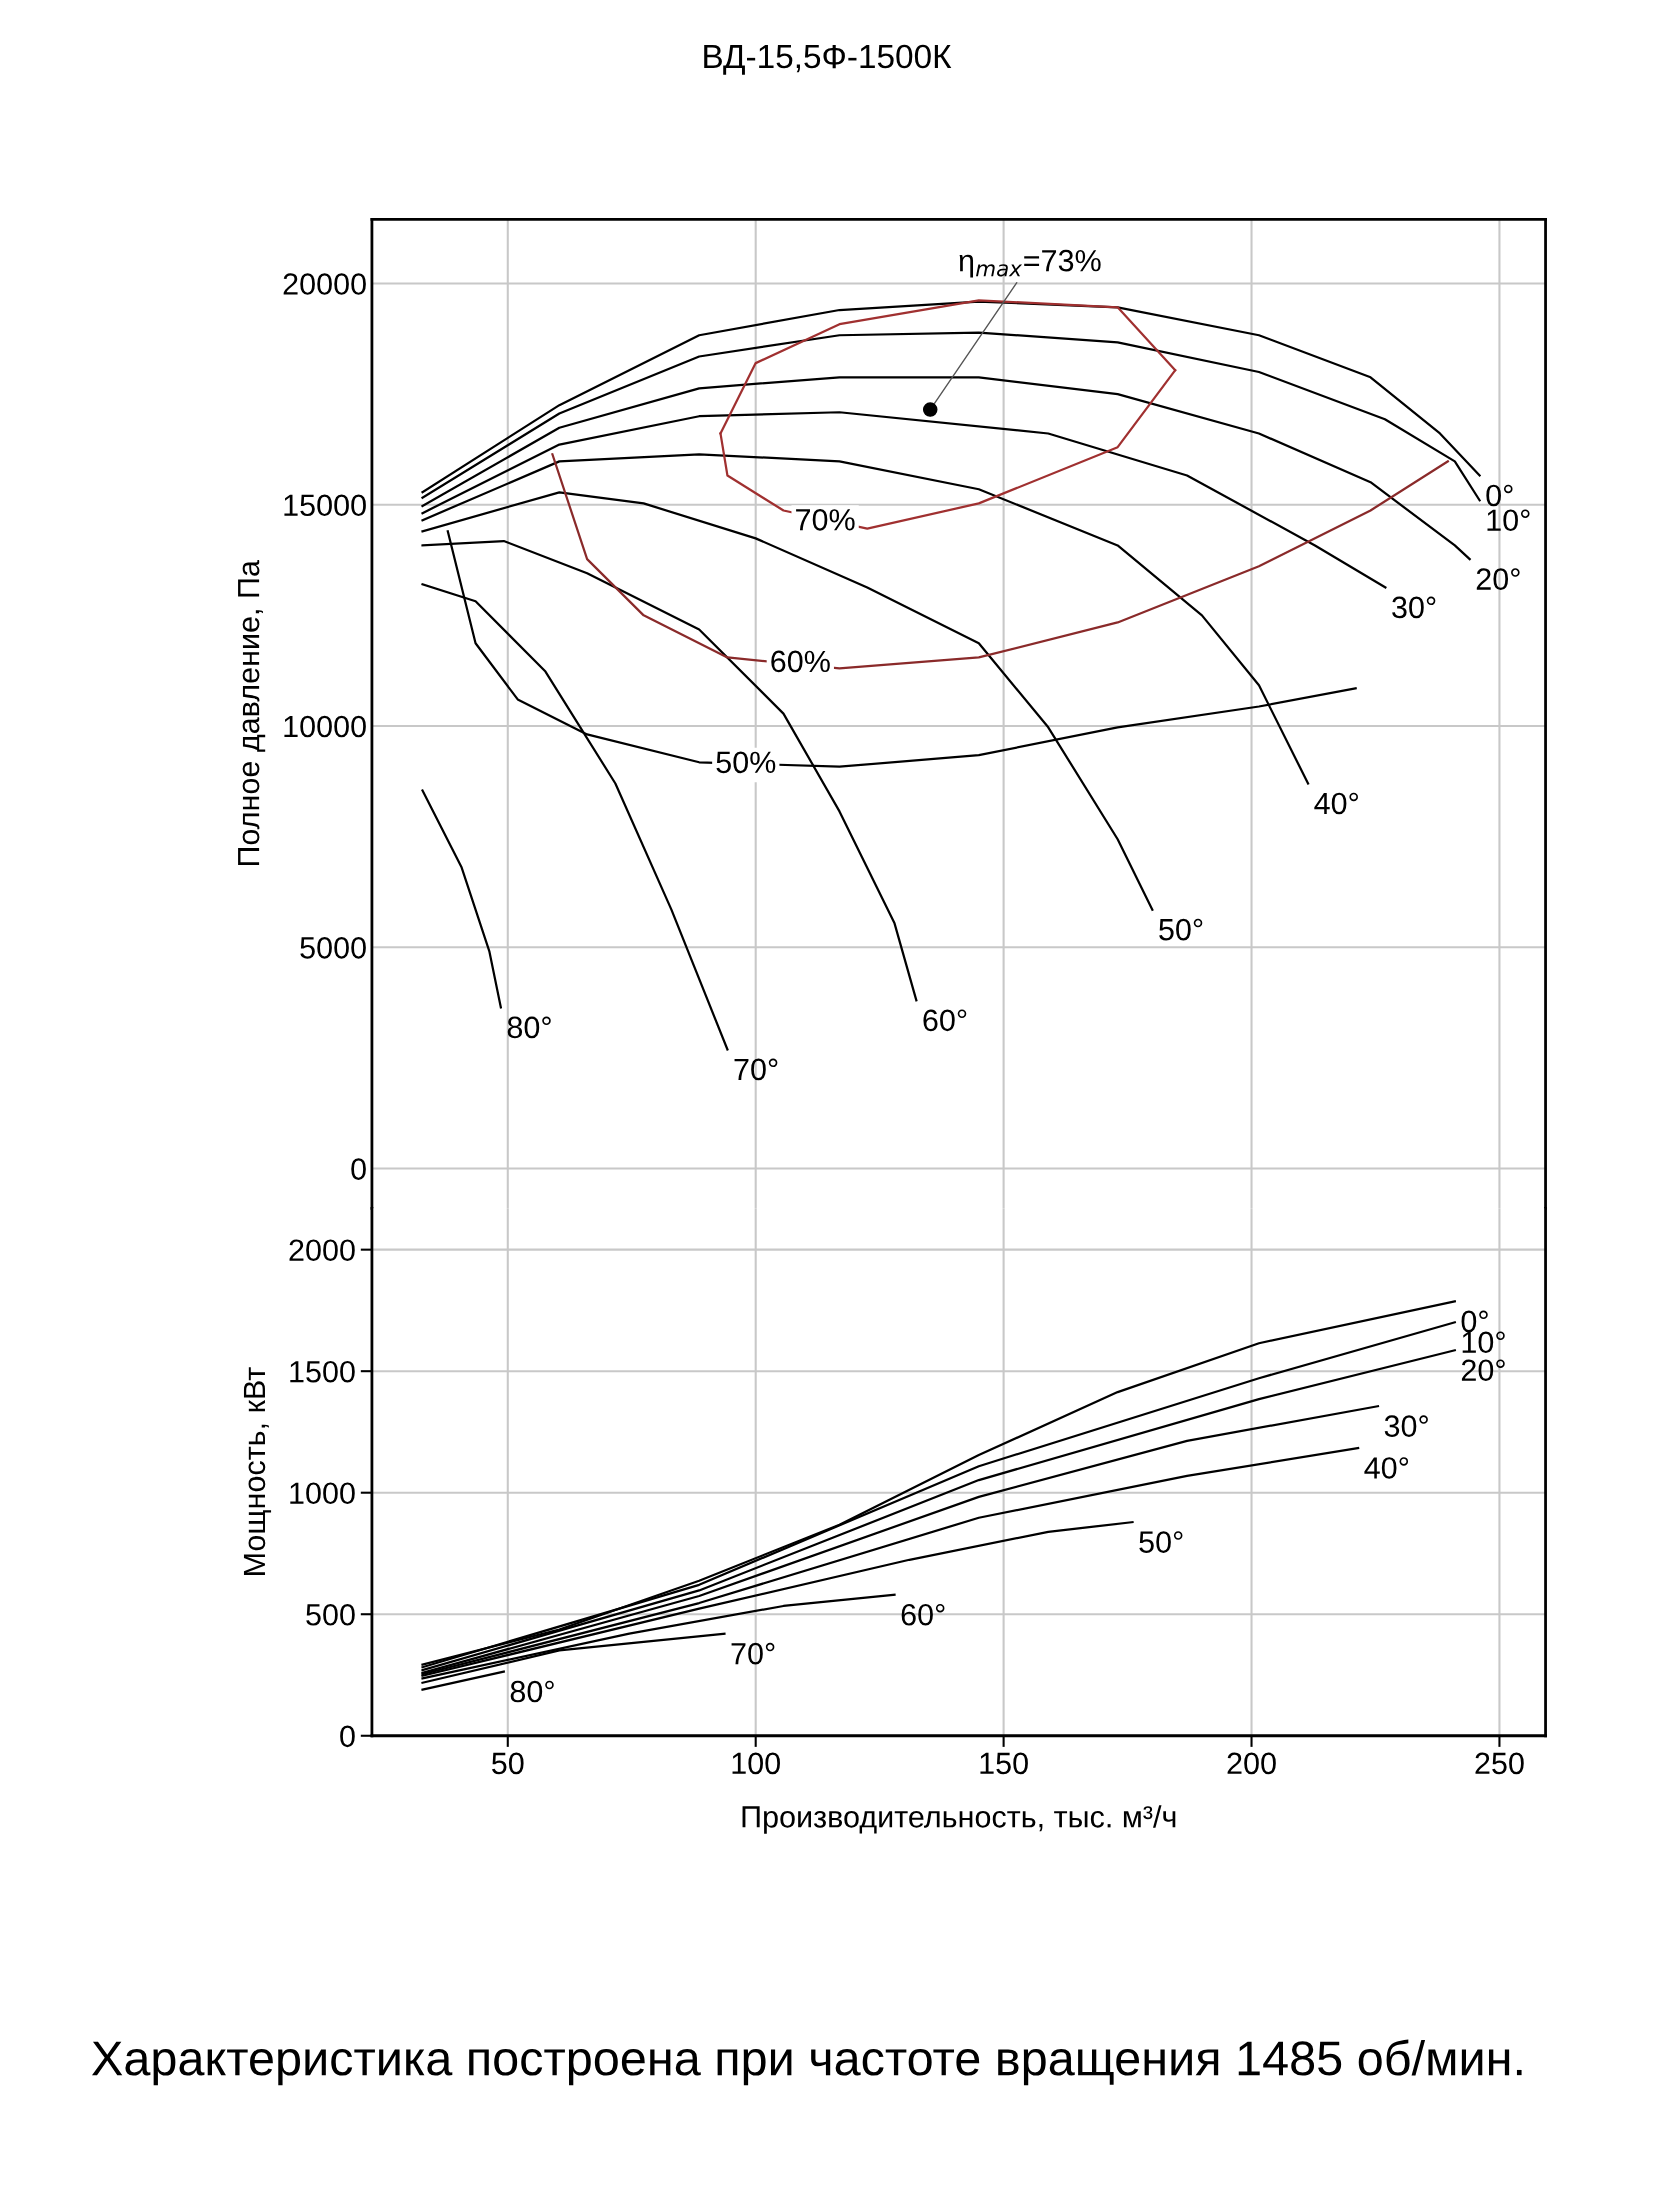  What do you see at coordinates (333, 947) in the screenshot?
I see `y-tick-label: 5000` at bounding box center [333, 947].